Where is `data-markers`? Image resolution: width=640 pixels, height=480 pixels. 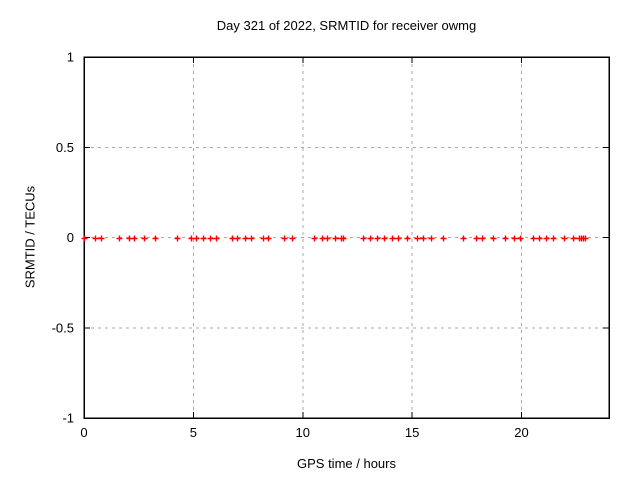
data-markers is located at coordinates (335, 238).